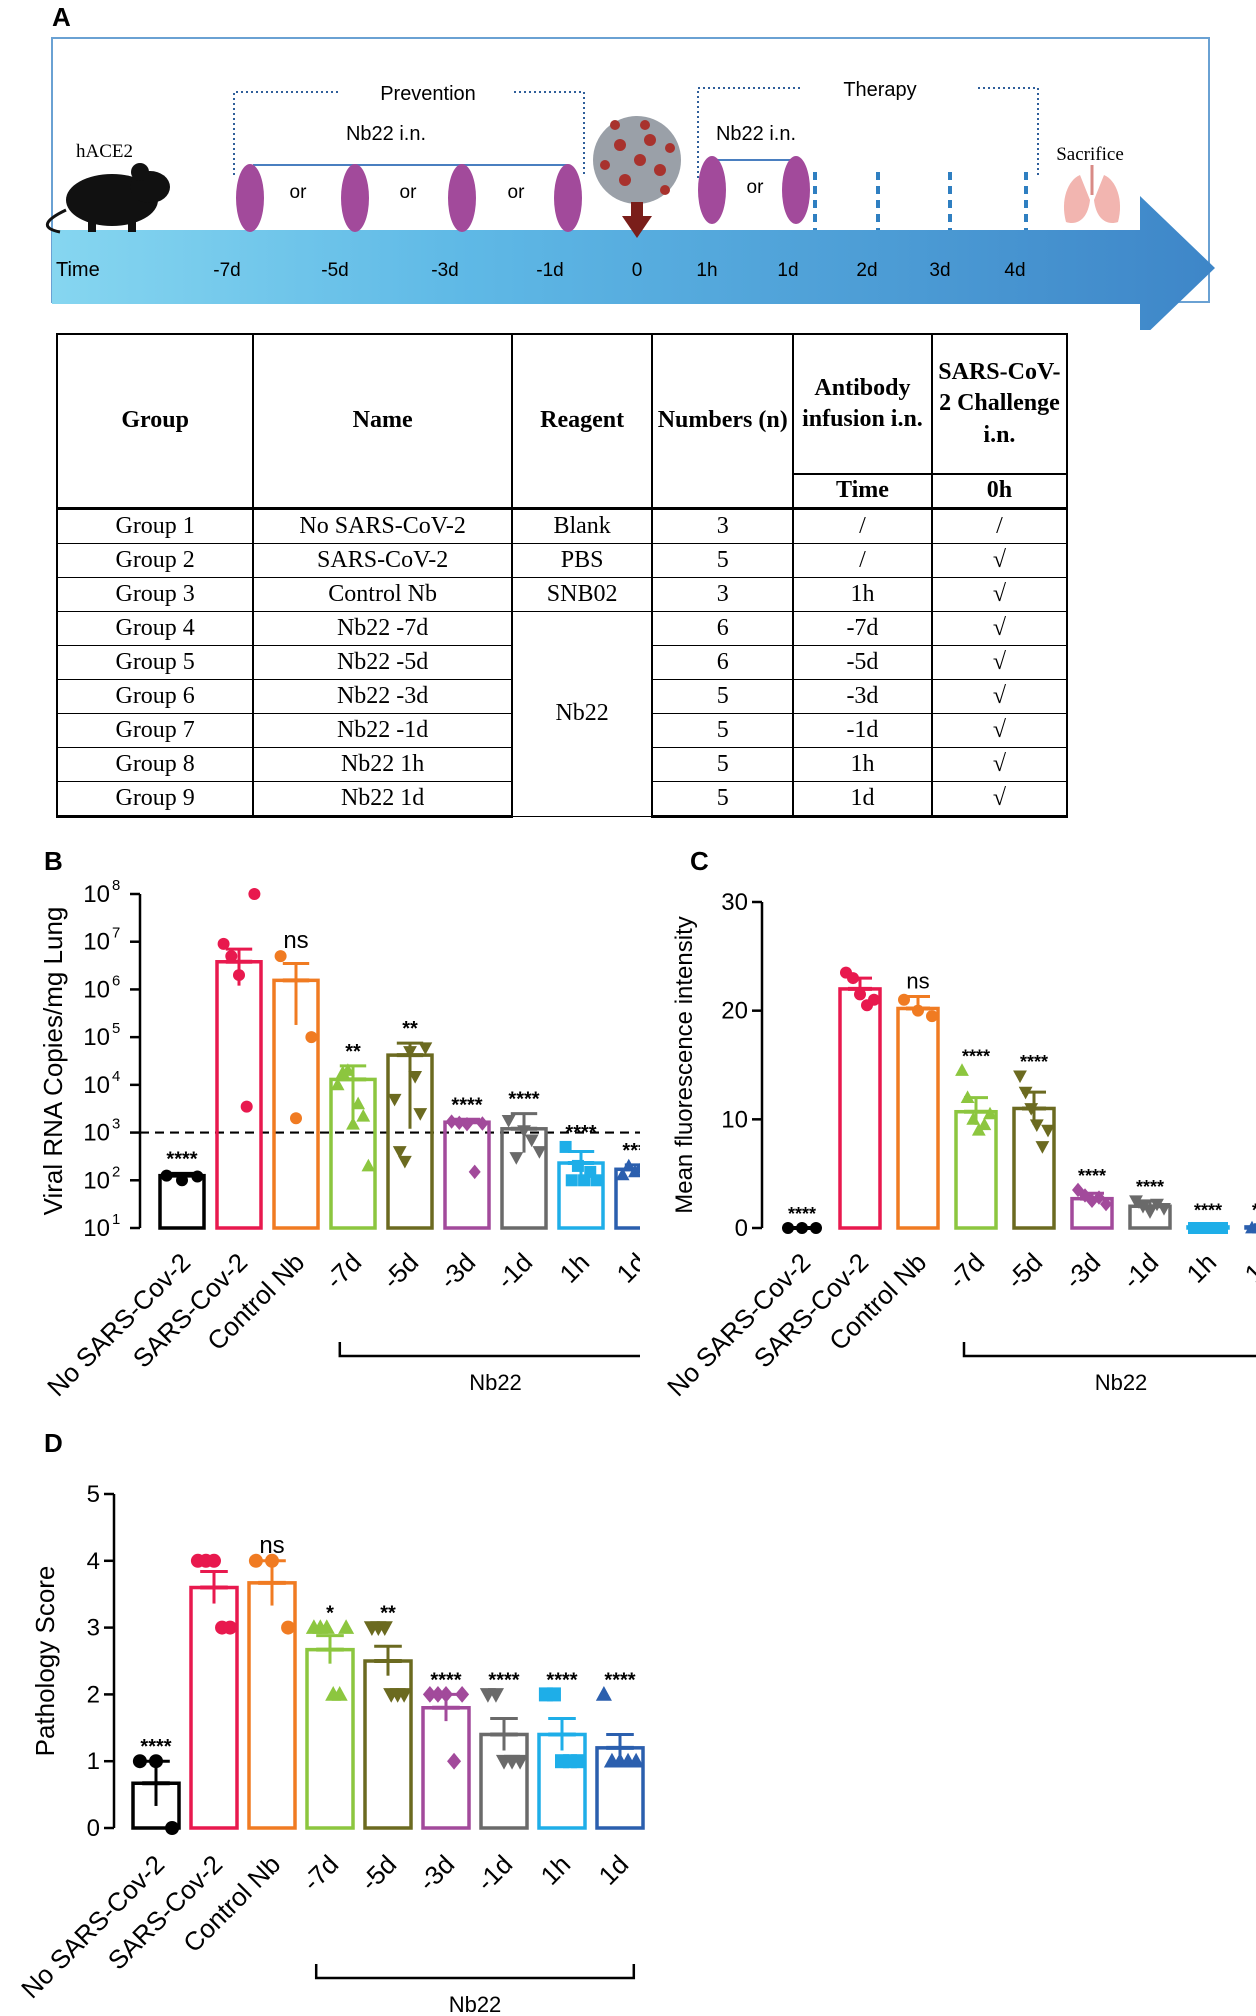 The image size is (1256, 2016). Describe the element at coordinates (53, 861) in the screenshot. I see `panel-label-b: B` at that location.